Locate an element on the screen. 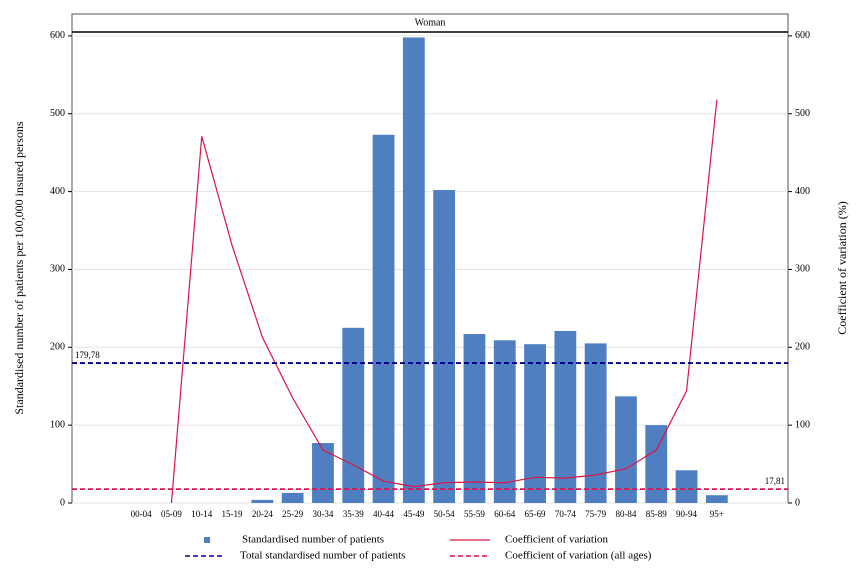 This screenshot has width=864, height=581. x-tick-label: 05-09 is located at coordinates (171, 514).